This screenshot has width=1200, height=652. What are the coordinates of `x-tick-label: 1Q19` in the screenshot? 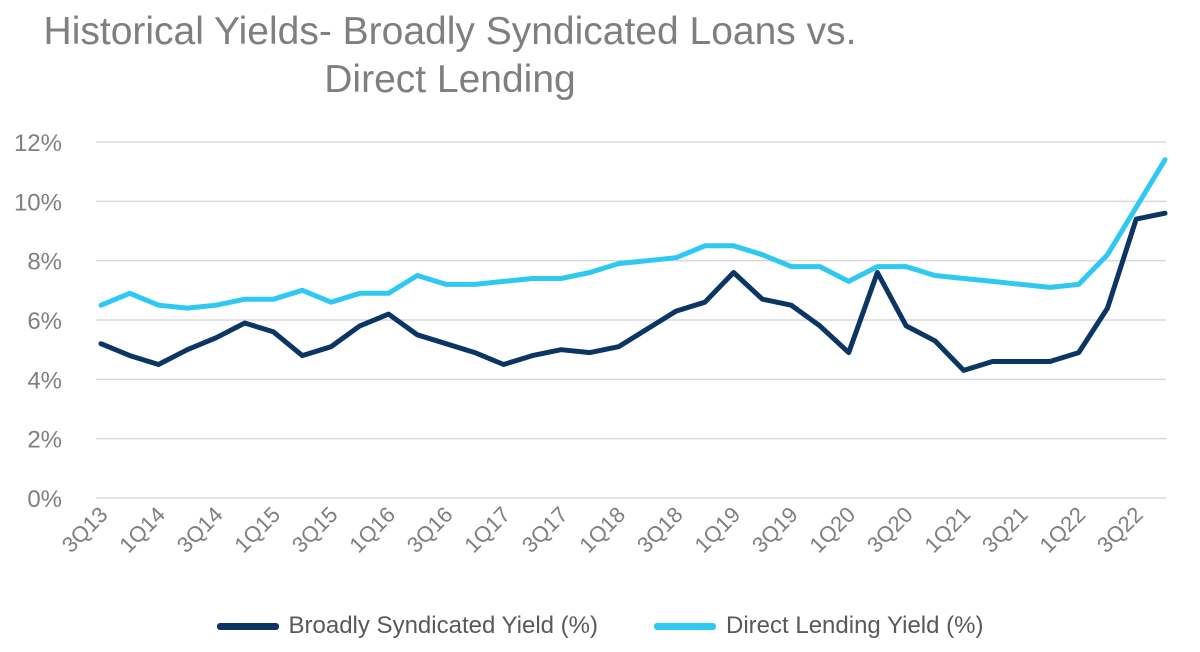 It's located at (717, 530).